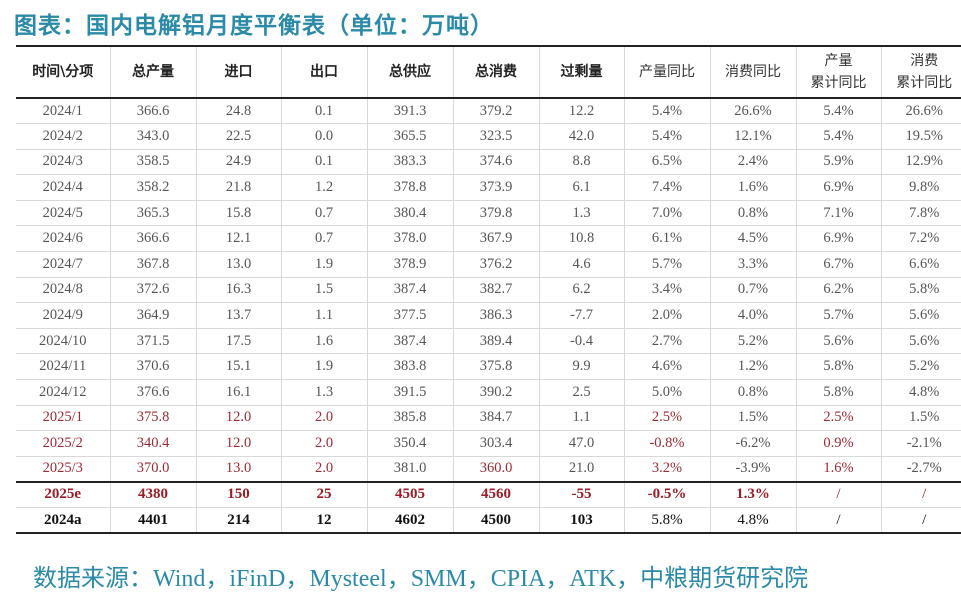 This screenshot has height=605, width=961. What do you see at coordinates (581, 264) in the screenshot?
I see `cell-surplus: 4.6` at bounding box center [581, 264].